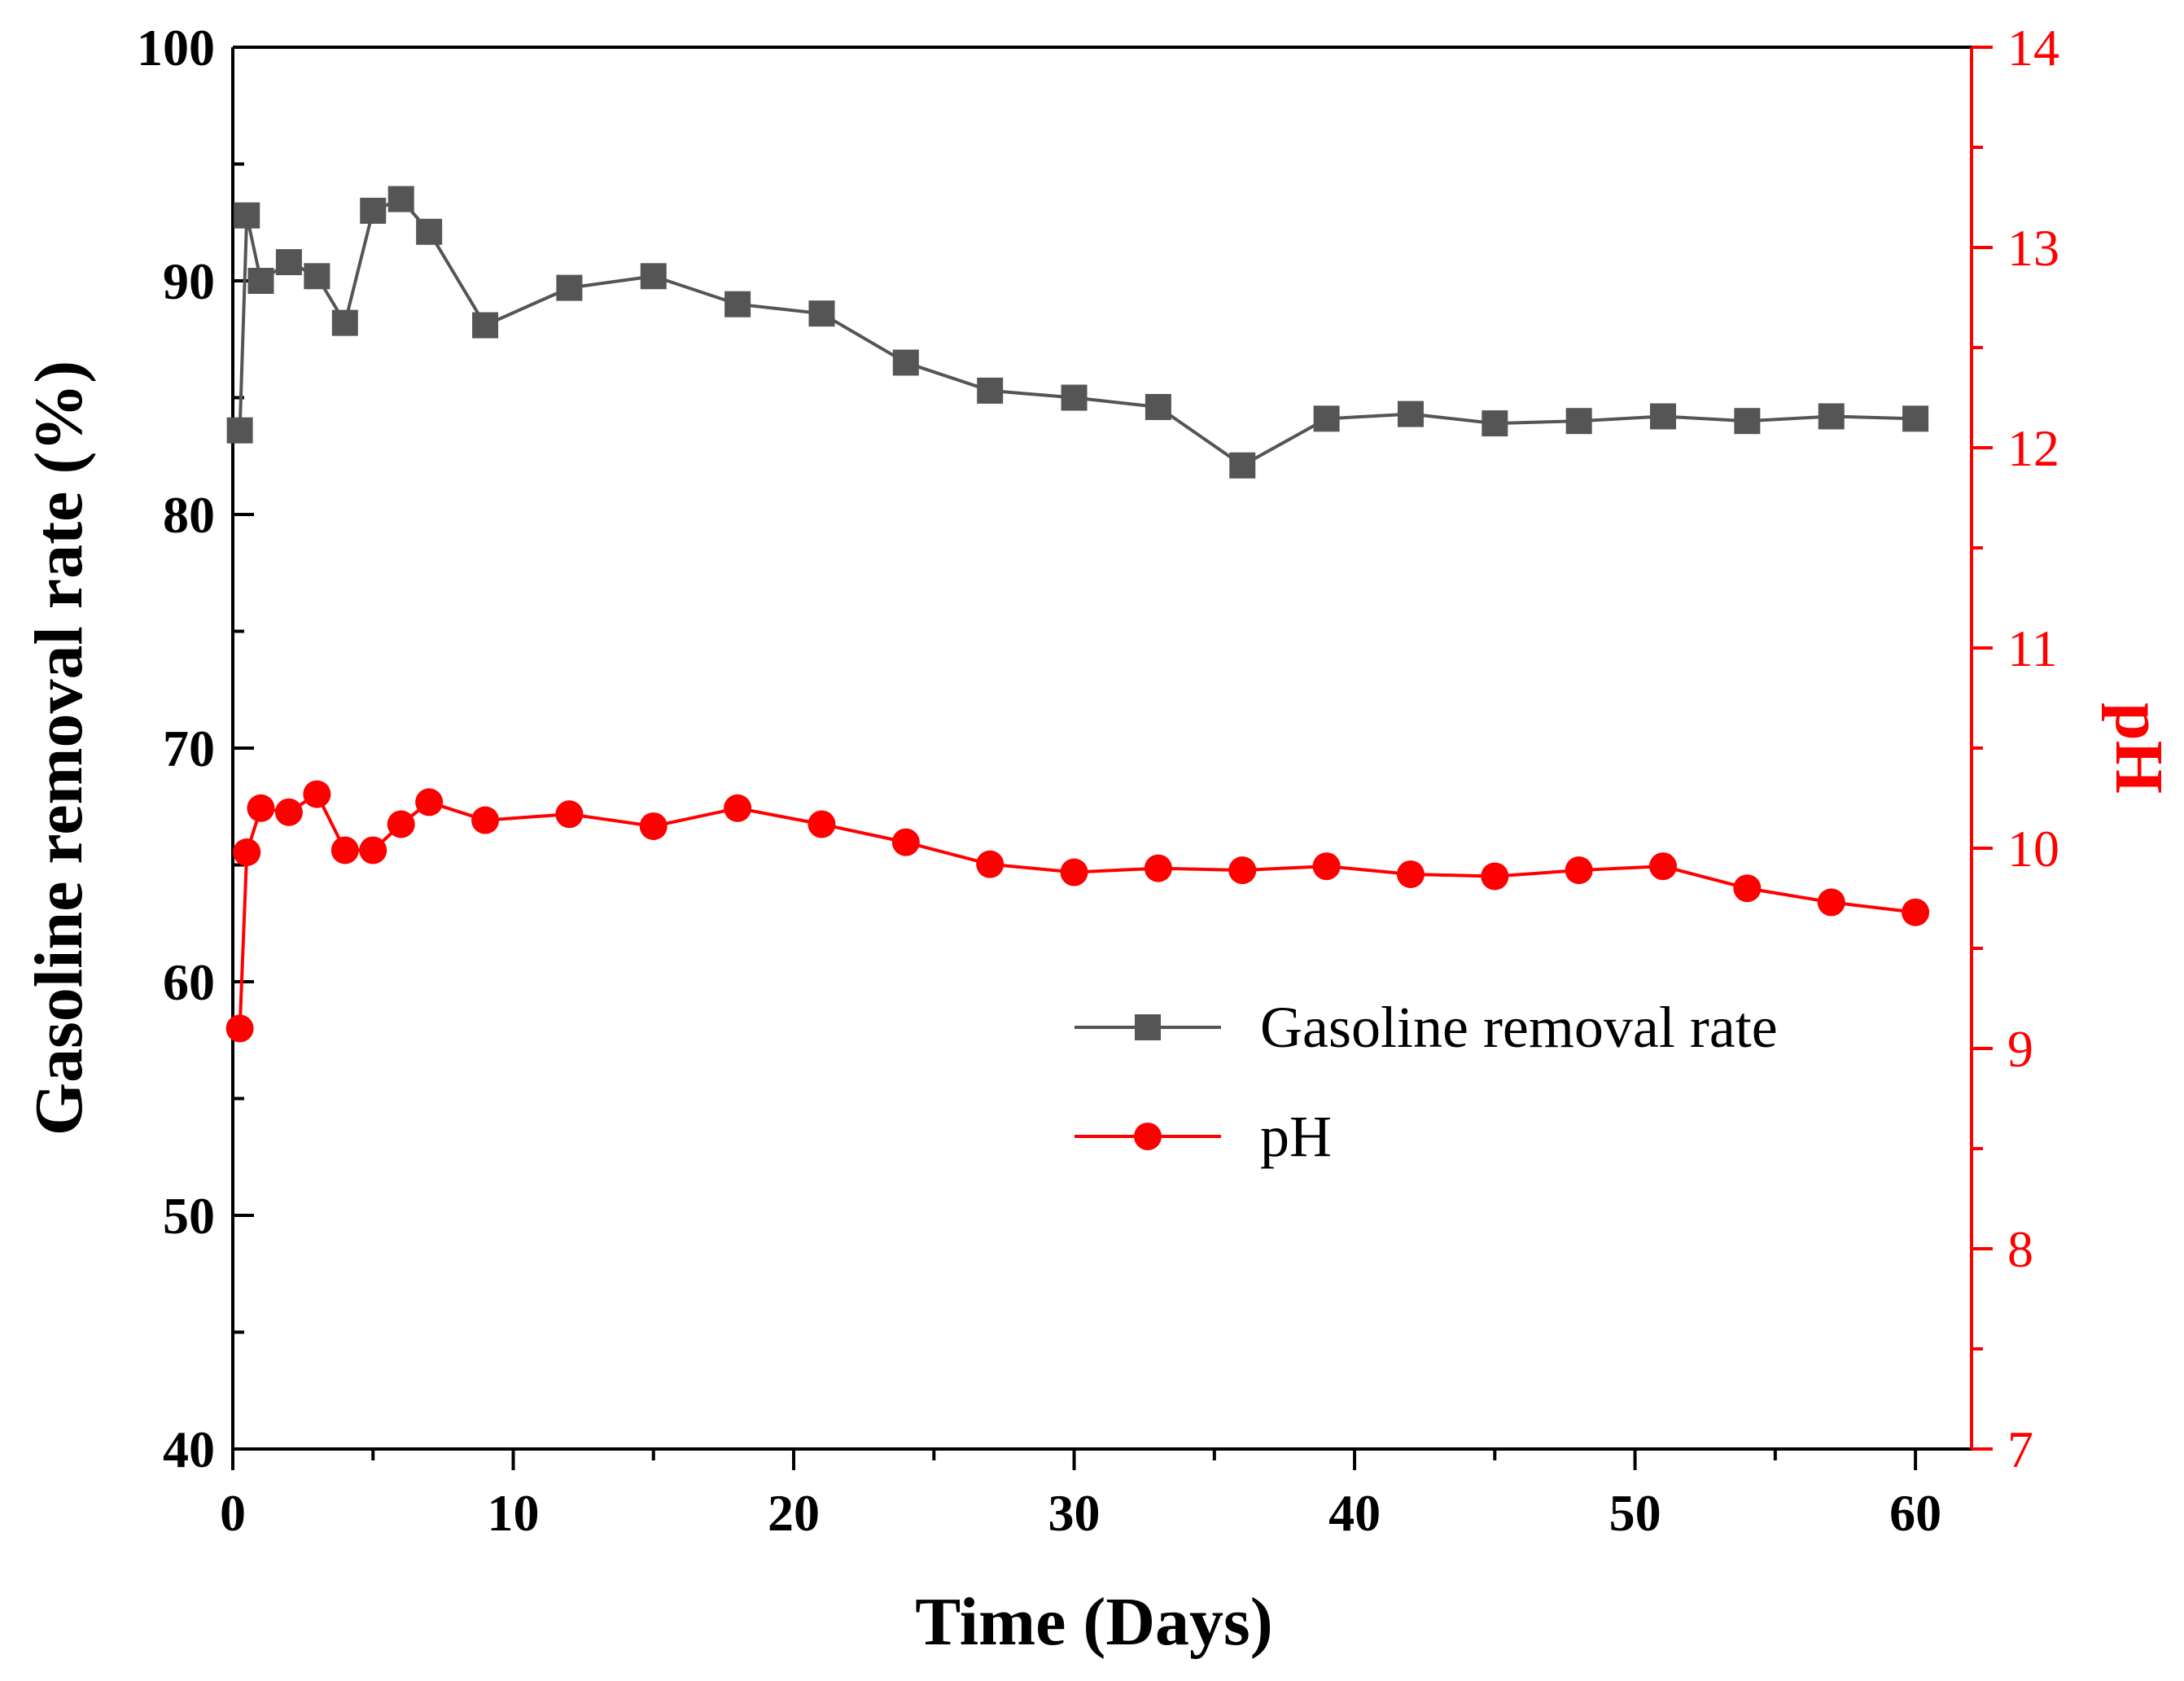  Describe the element at coordinates (2020, 1049) in the screenshot. I see `right-tick-label: 9` at that location.